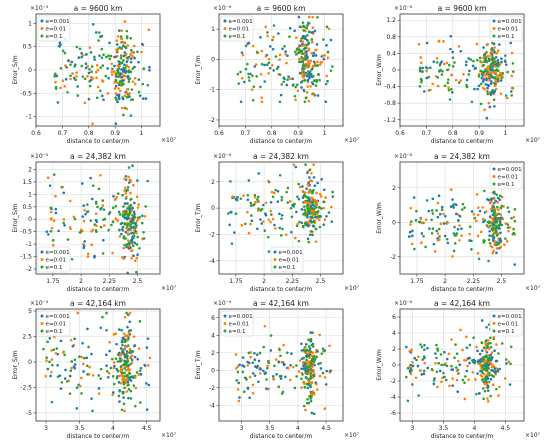 This screenshot has height=440, width=550. Describe the element at coordinates (246, 133) in the screenshot. I see `x-tick-label: 0.7` at that location.